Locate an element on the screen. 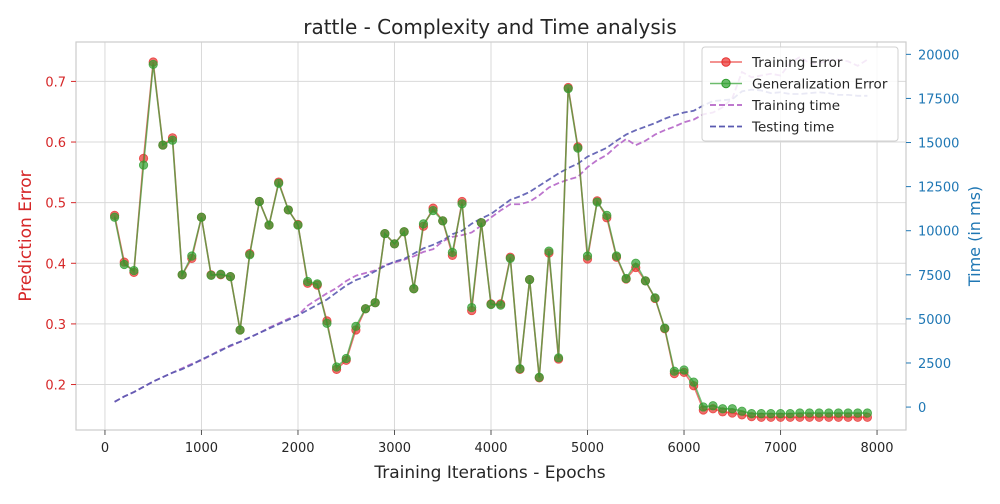 The image size is (1000, 504). x-axis-label: Training Iterations - Epochs is located at coordinates (489, 473).